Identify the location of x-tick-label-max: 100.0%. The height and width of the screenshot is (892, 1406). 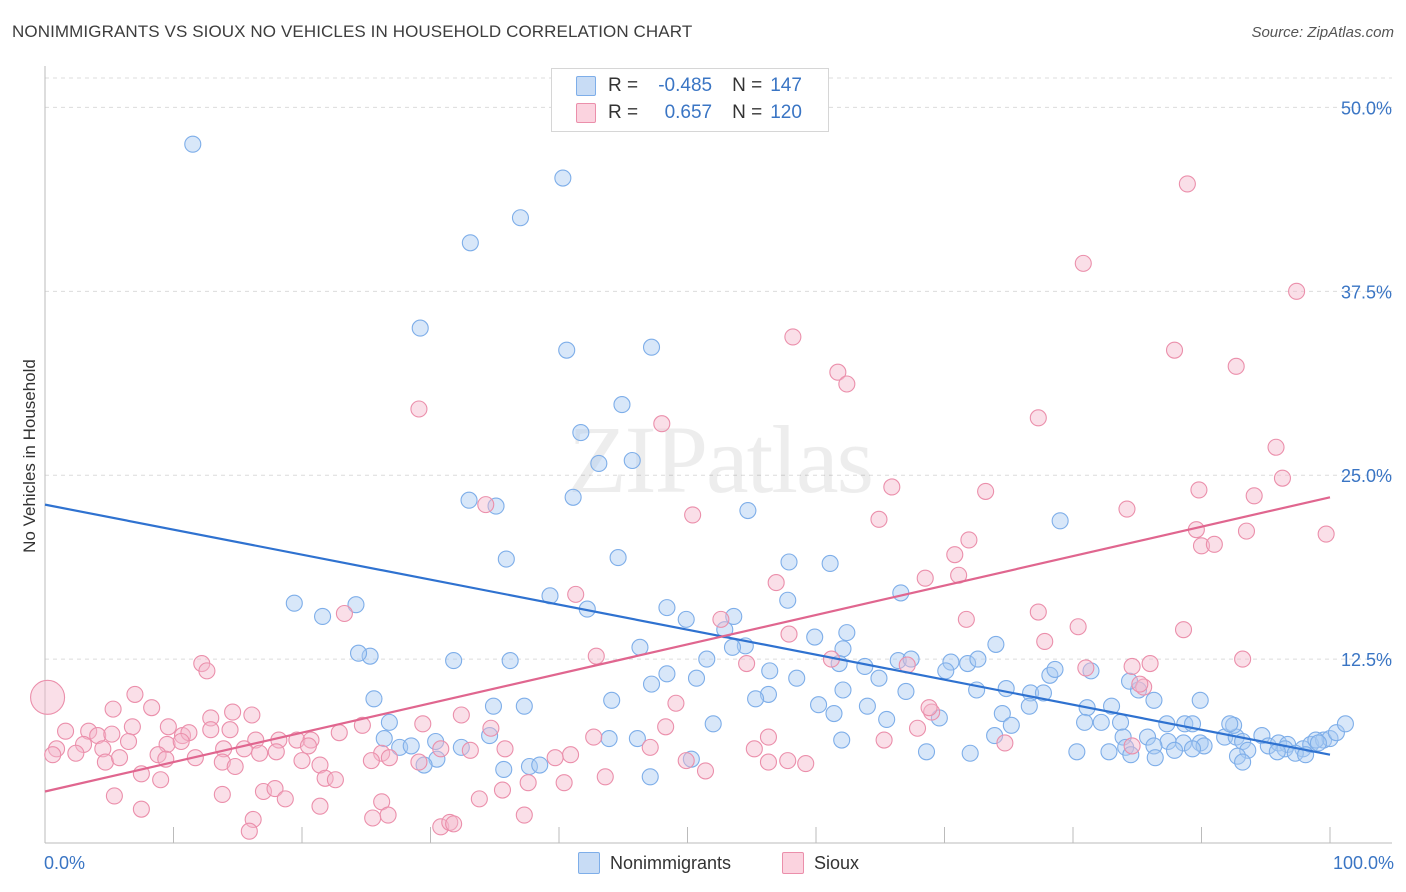
(1363, 863).